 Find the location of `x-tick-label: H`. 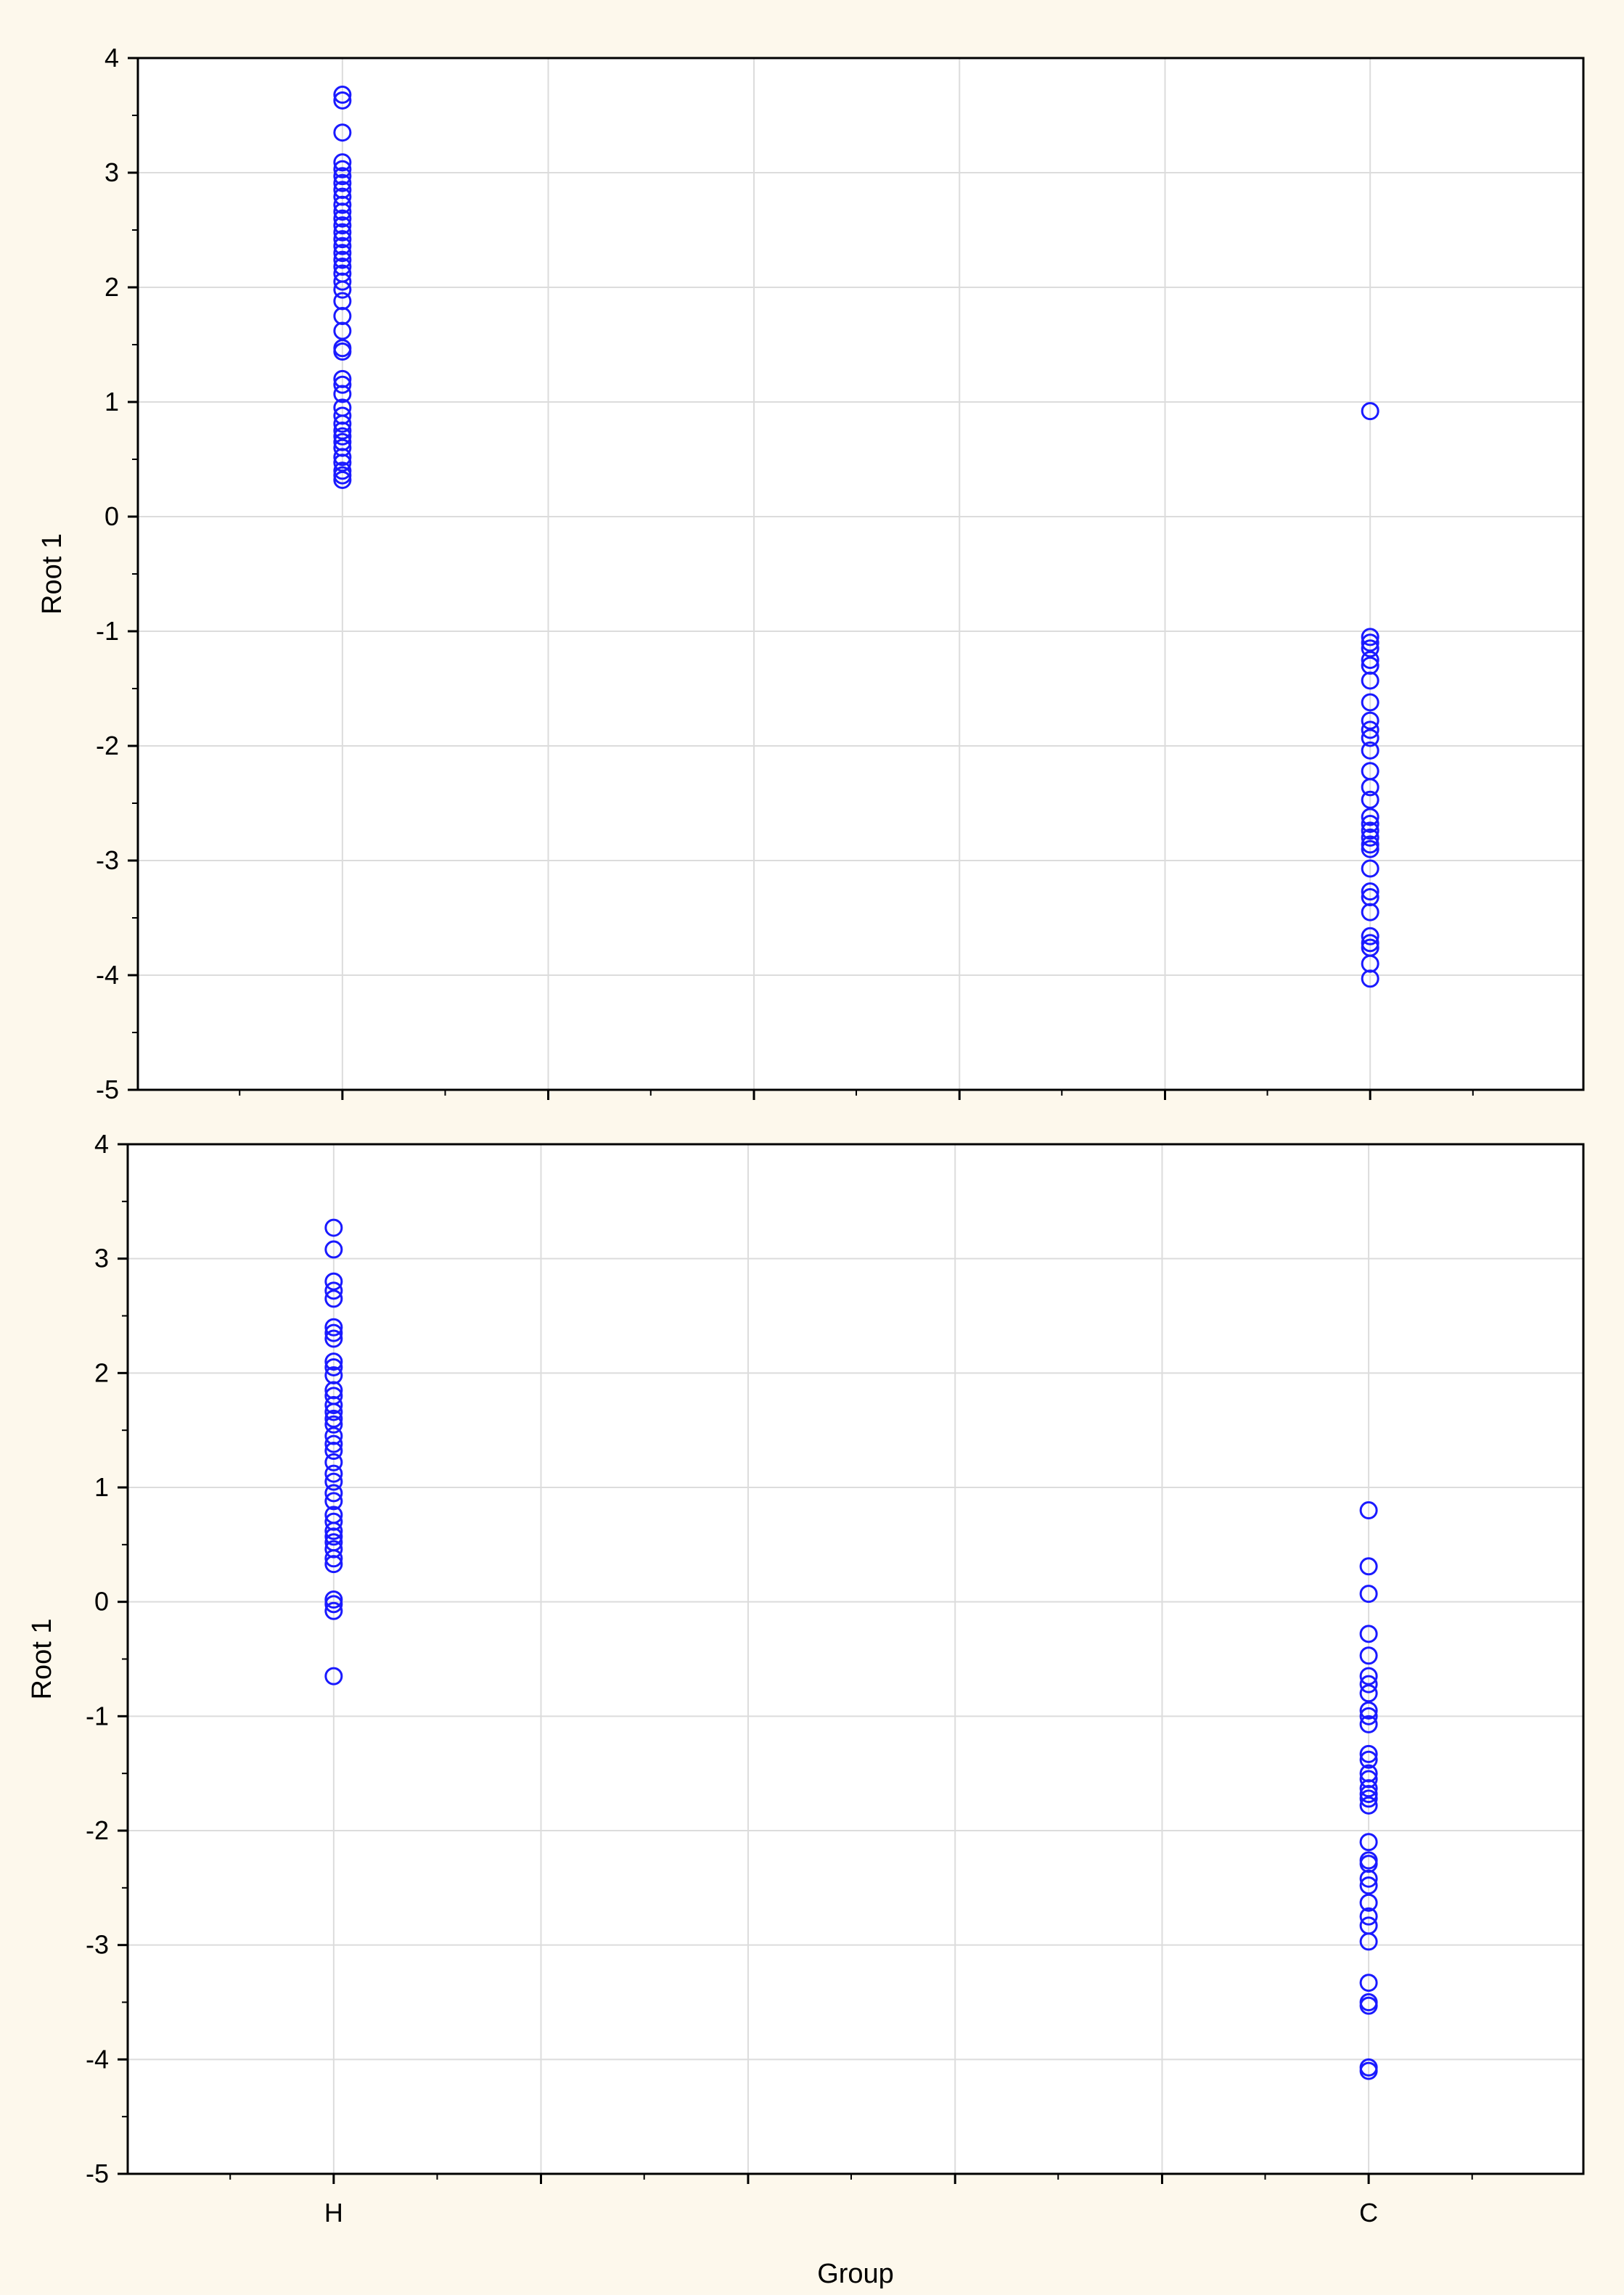

x-tick-label: H is located at coordinates (333, 2213).